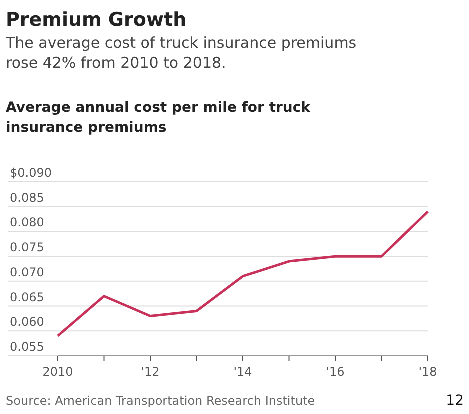 Image resolution: width=469 pixels, height=414 pixels. Describe the element at coordinates (27, 322) in the screenshot. I see `y-tick-label: 0.060` at that location.